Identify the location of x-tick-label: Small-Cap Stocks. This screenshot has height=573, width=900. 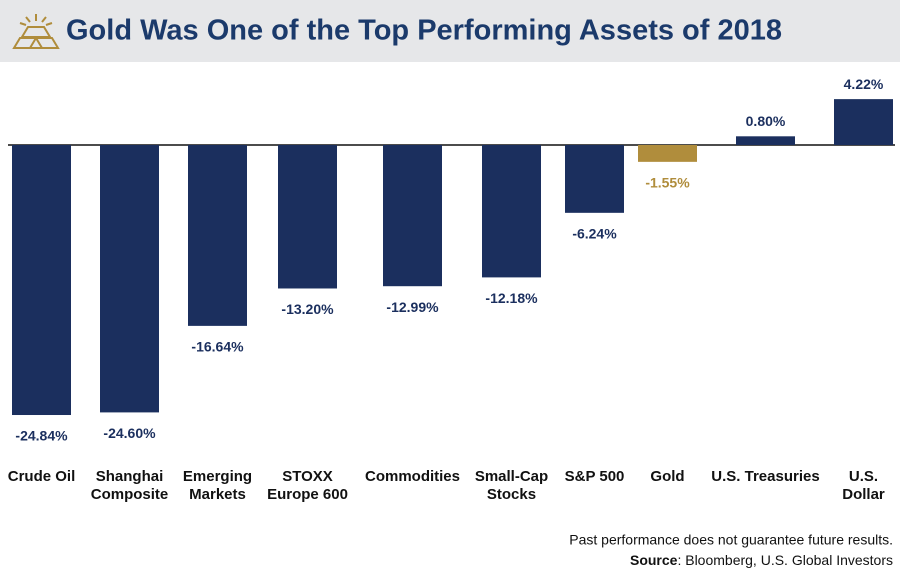
(511, 485).